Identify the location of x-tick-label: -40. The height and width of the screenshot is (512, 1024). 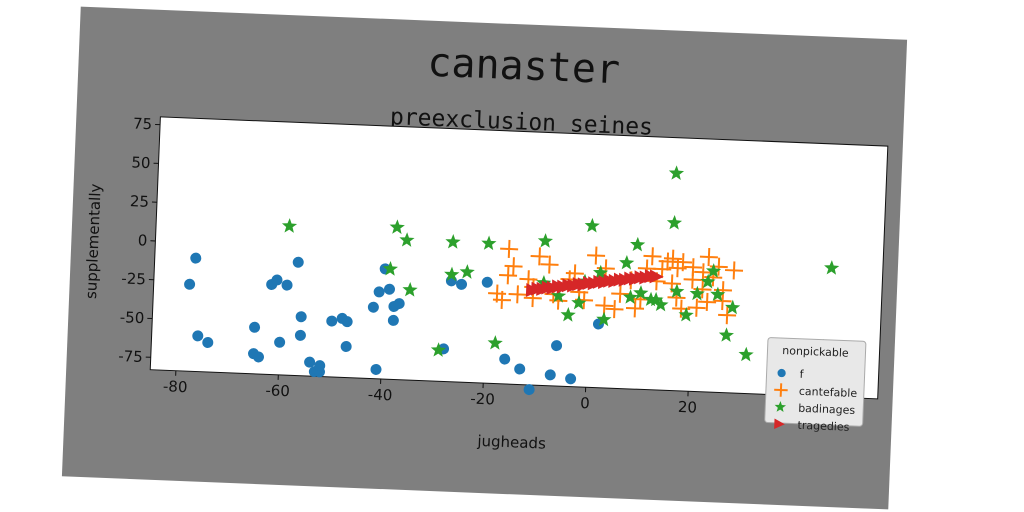
(380, 394).